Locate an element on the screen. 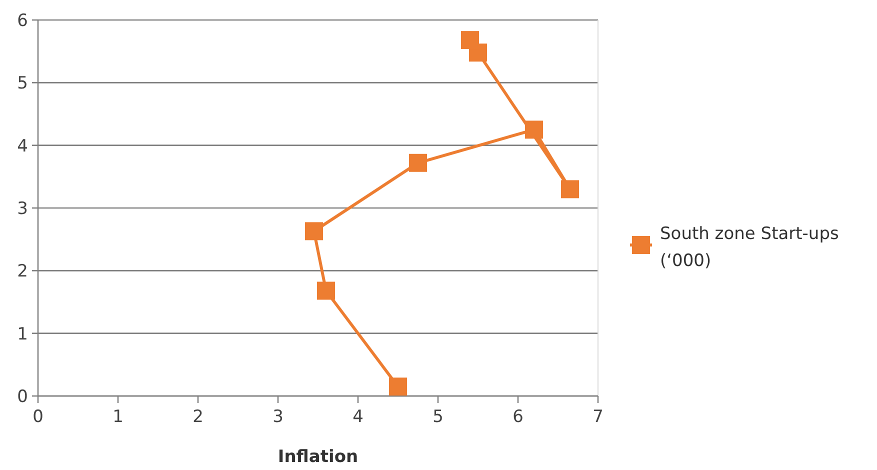 This screenshot has height=470, width=877. y-tick-label: 4 is located at coordinates (22, 146).